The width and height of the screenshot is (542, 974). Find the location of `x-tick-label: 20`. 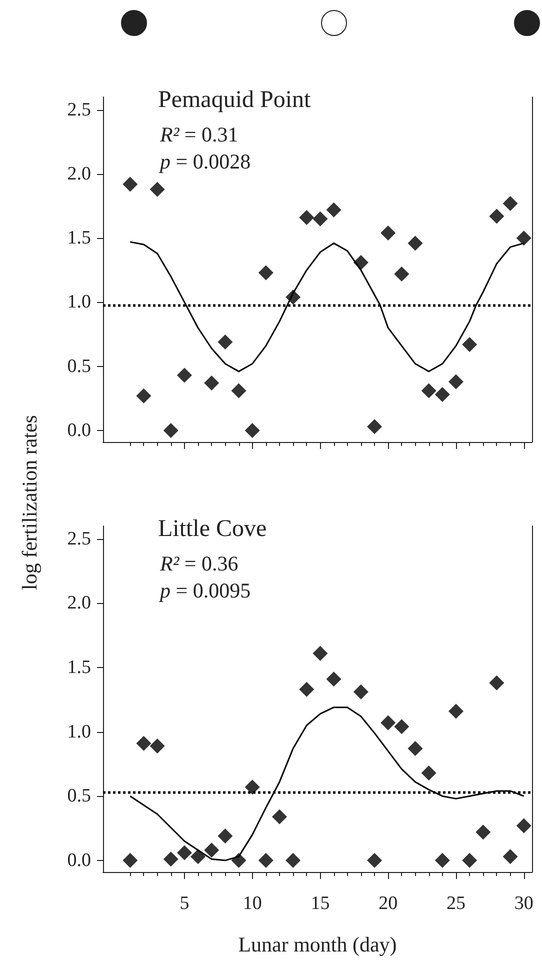

x-tick-label: 20 is located at coordinates (388, 903).